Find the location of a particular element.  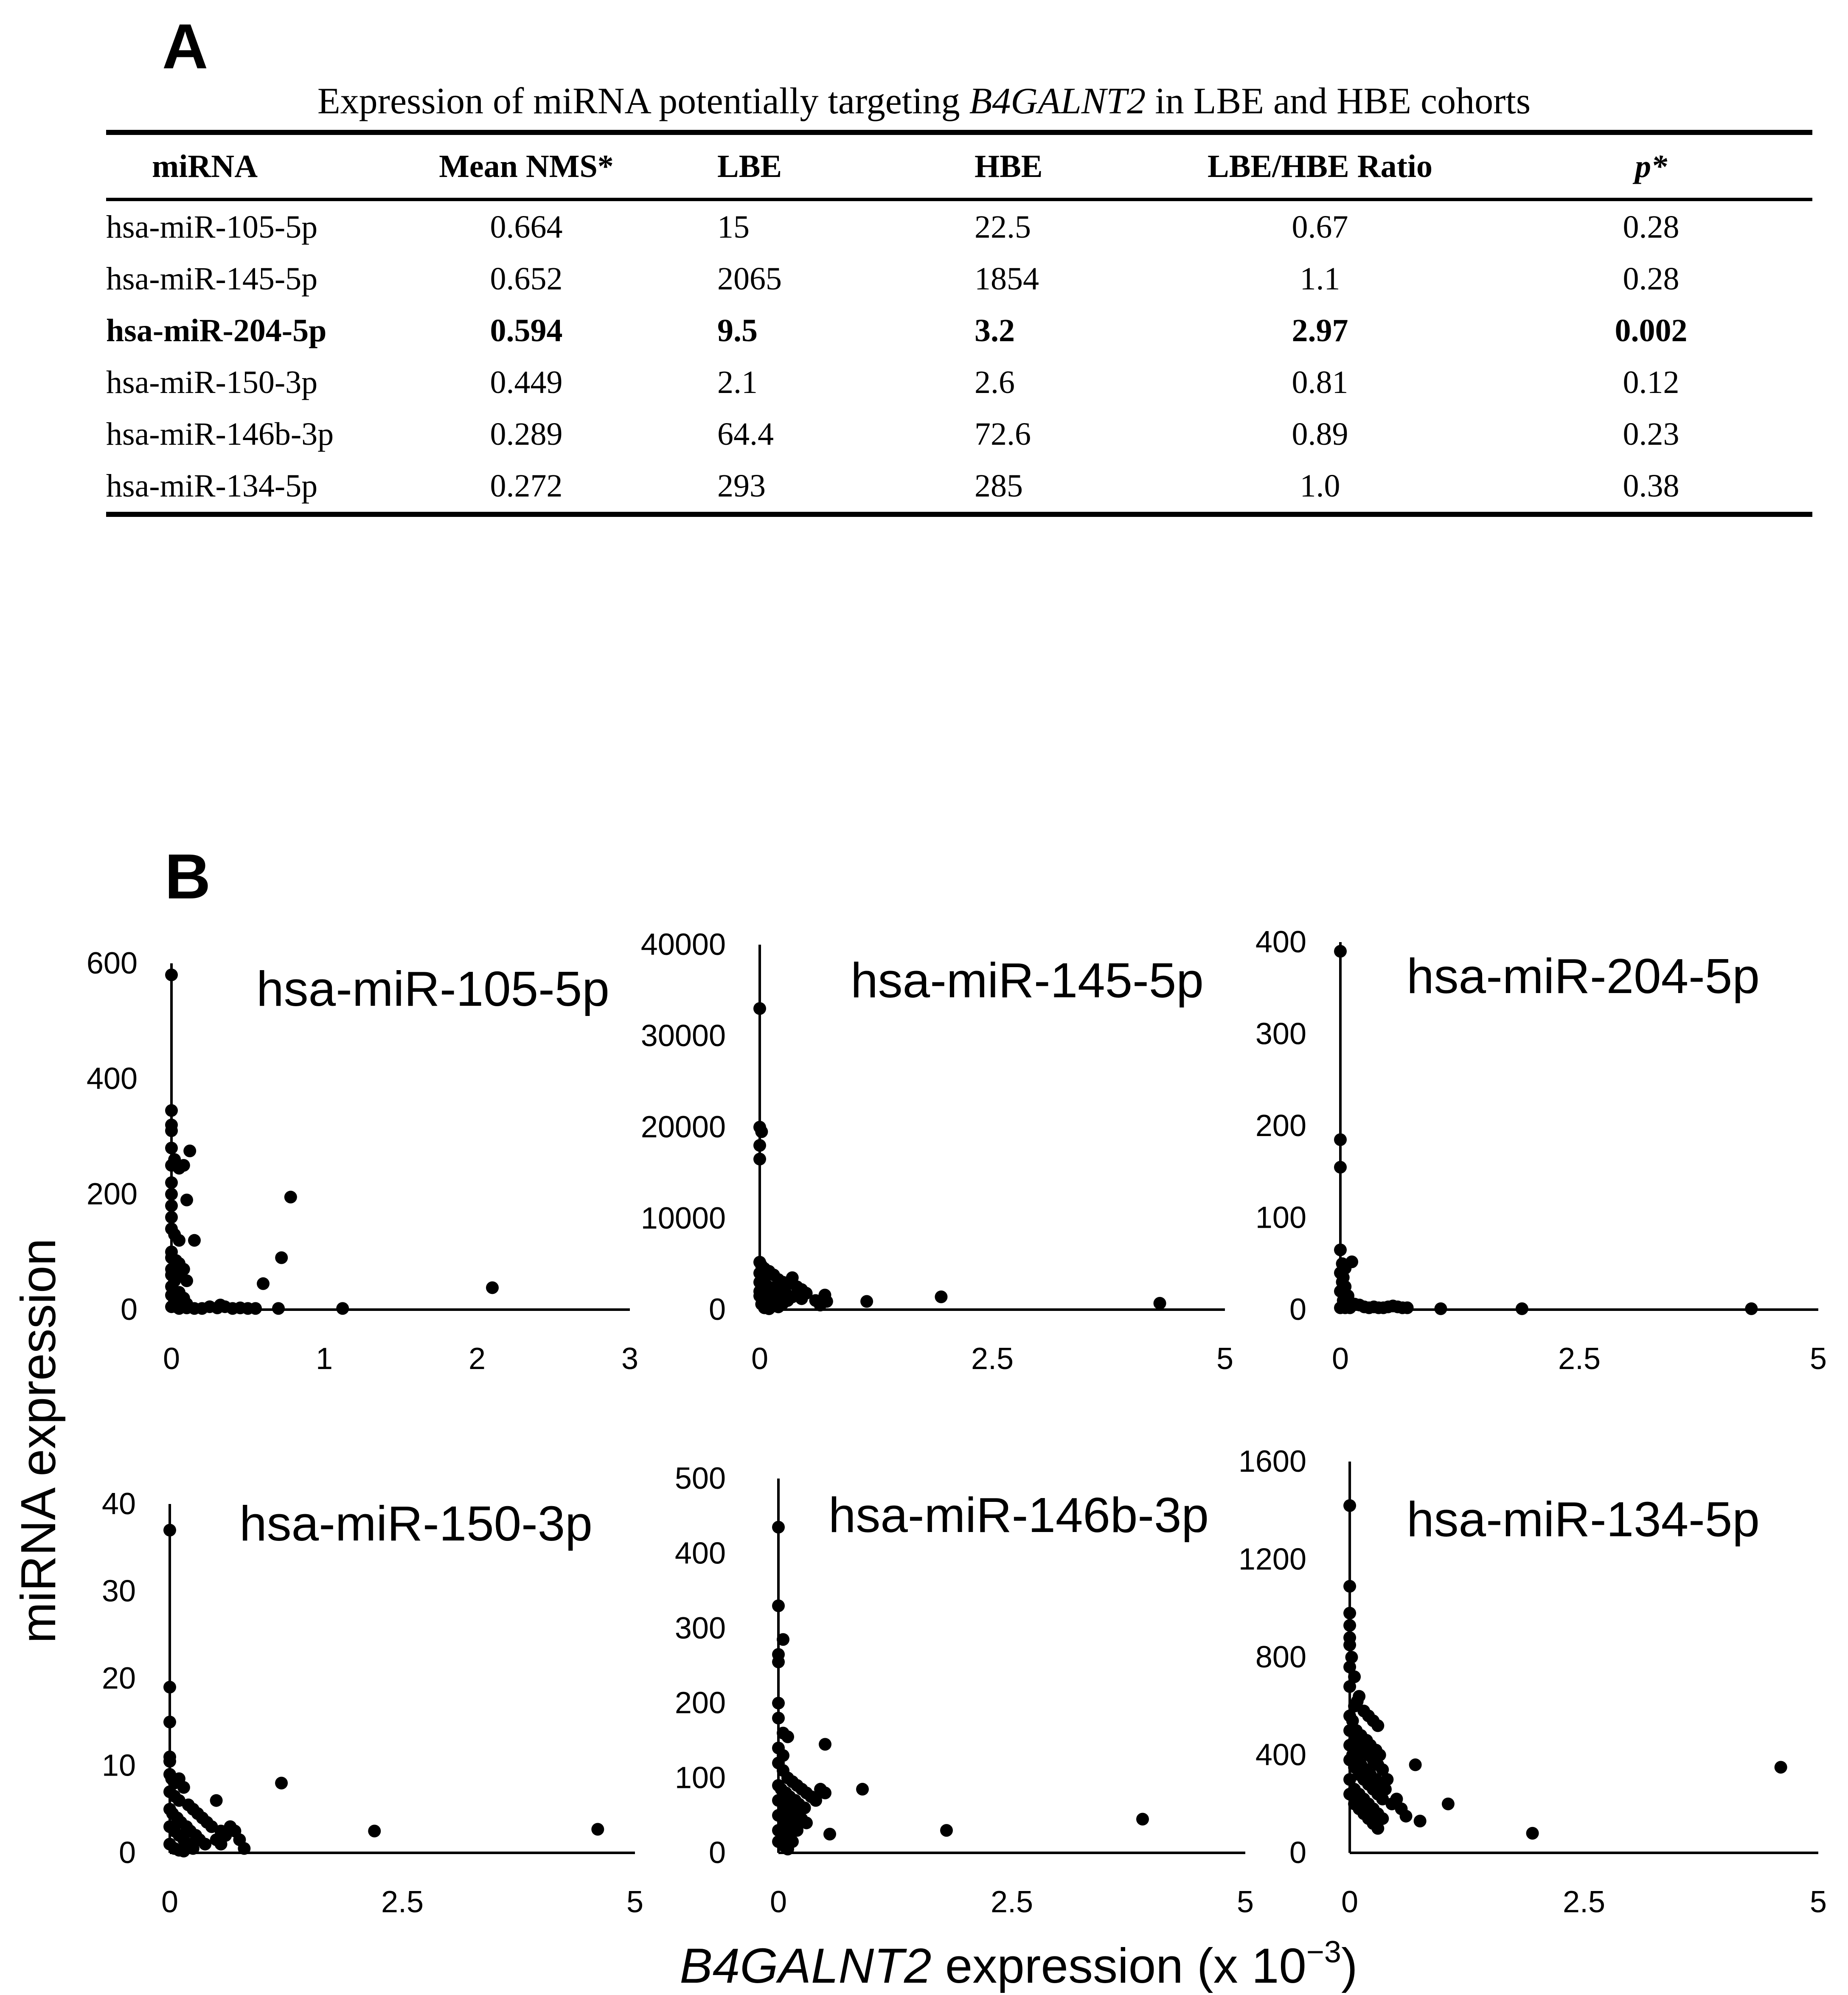

y-tick-label: 1200 is located at coordinates (1272, 1560).